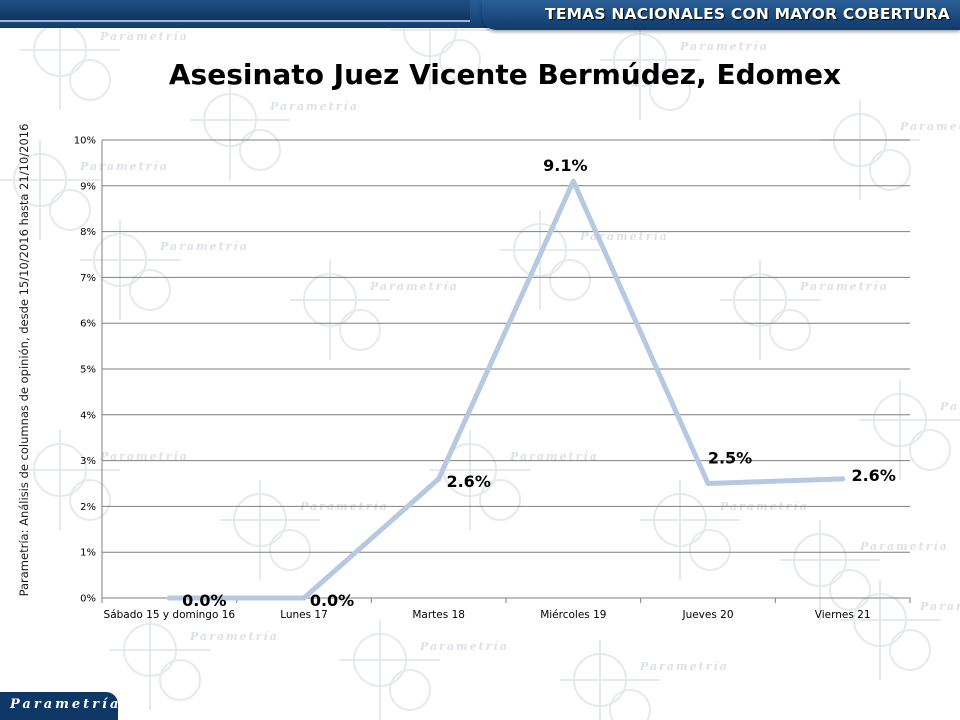 The image size is (960, 720). I want to click on chart-title: Asesinato Juez Vicente Bermúdez, Edomex, so click(505, 74).